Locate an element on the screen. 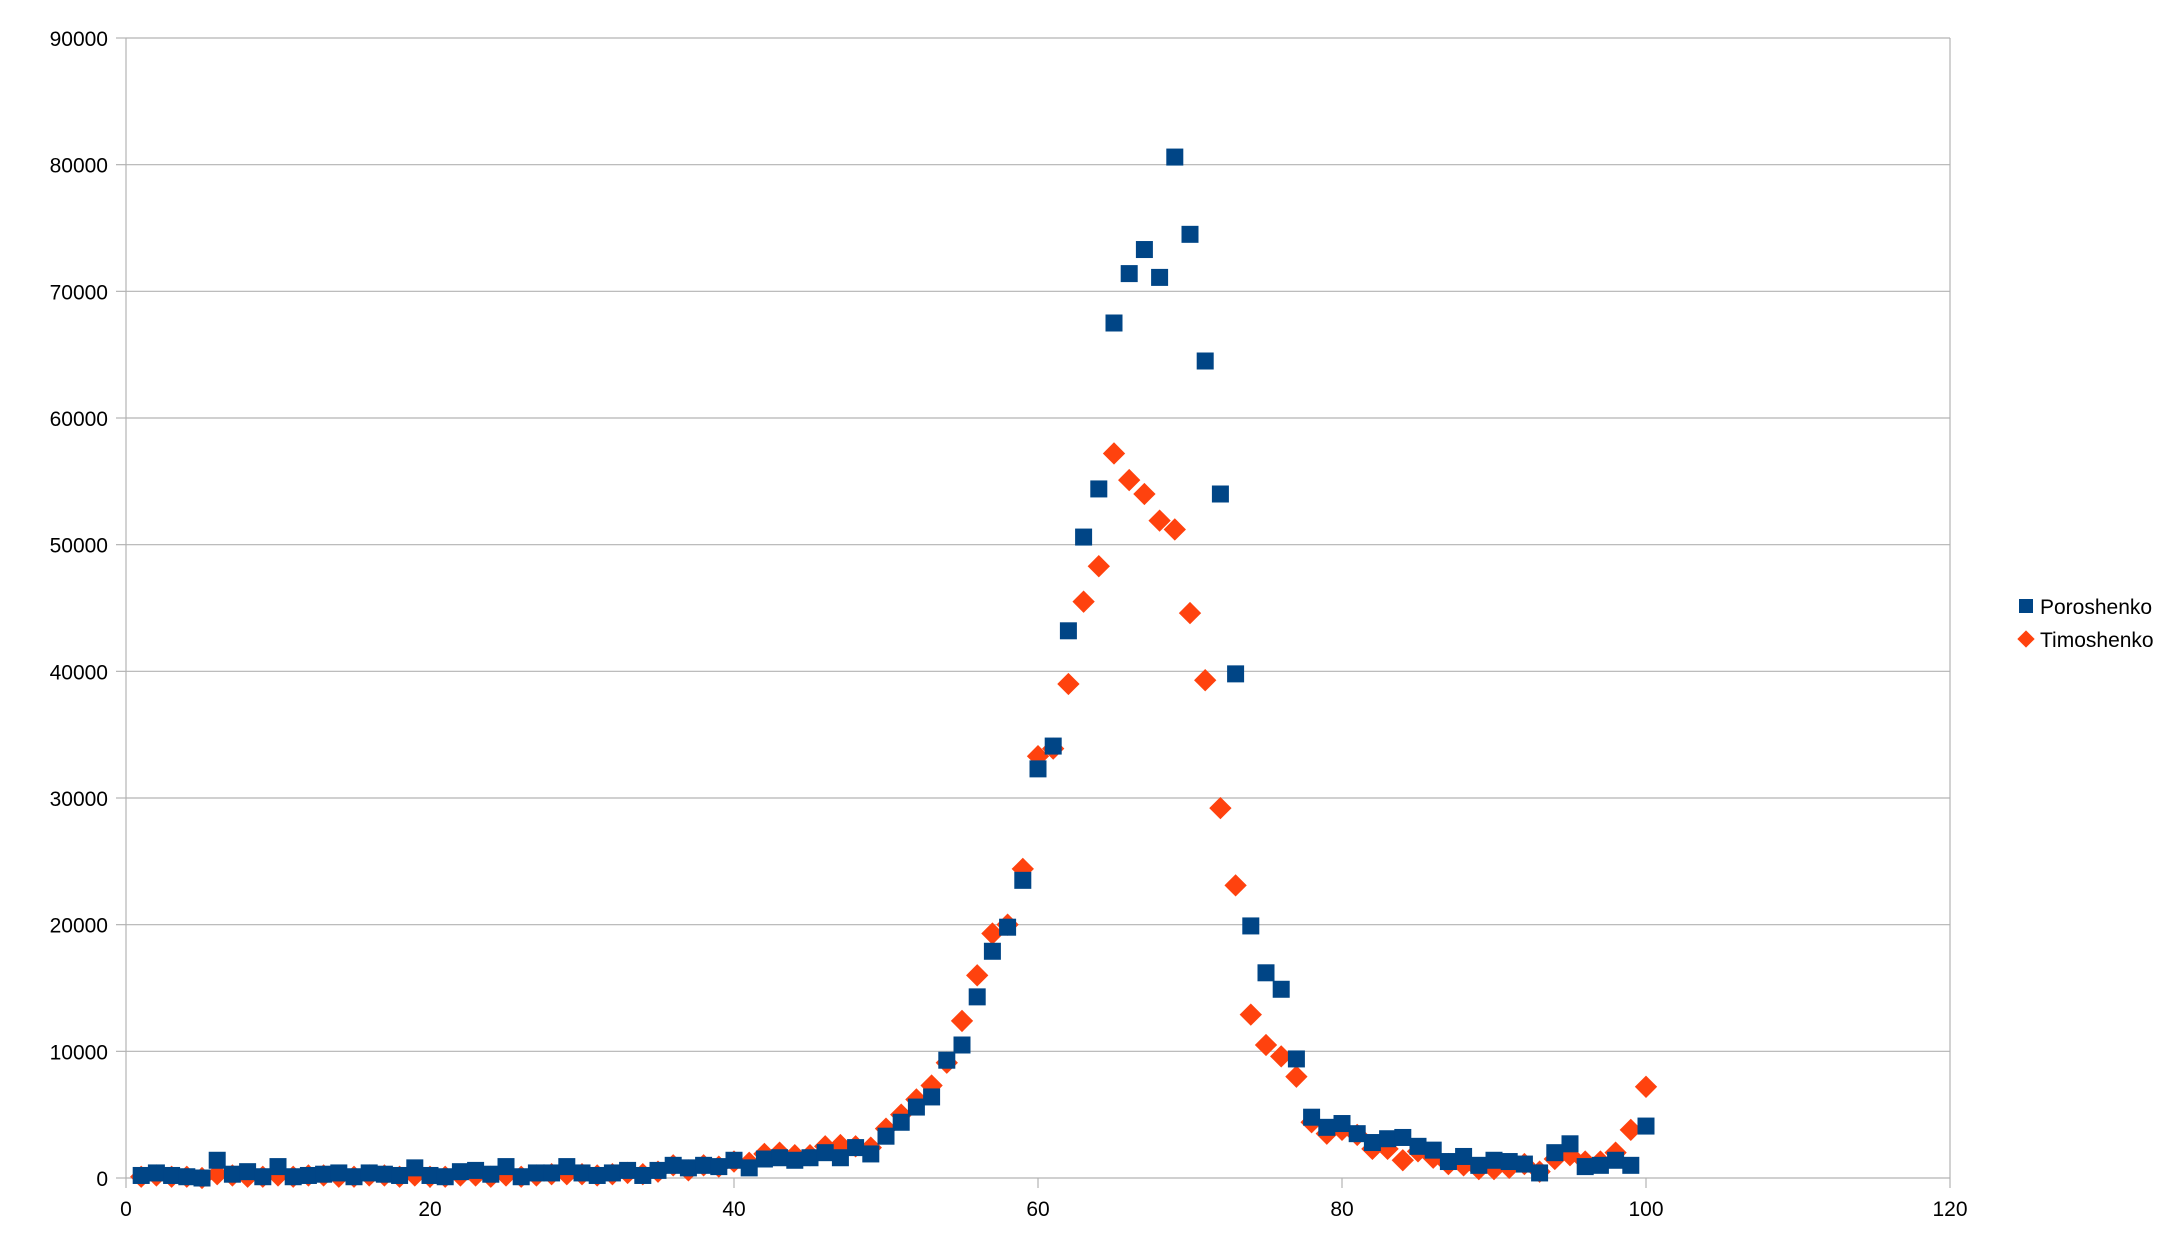  y-tick-label: 70000 is located at coordinates (79, 292).